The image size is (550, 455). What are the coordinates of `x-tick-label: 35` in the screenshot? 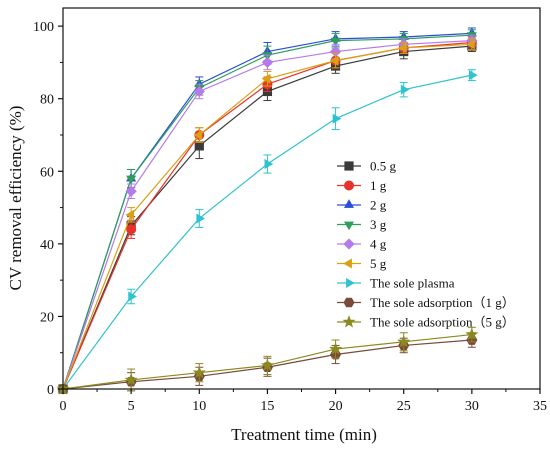 It's located at (540, 406).